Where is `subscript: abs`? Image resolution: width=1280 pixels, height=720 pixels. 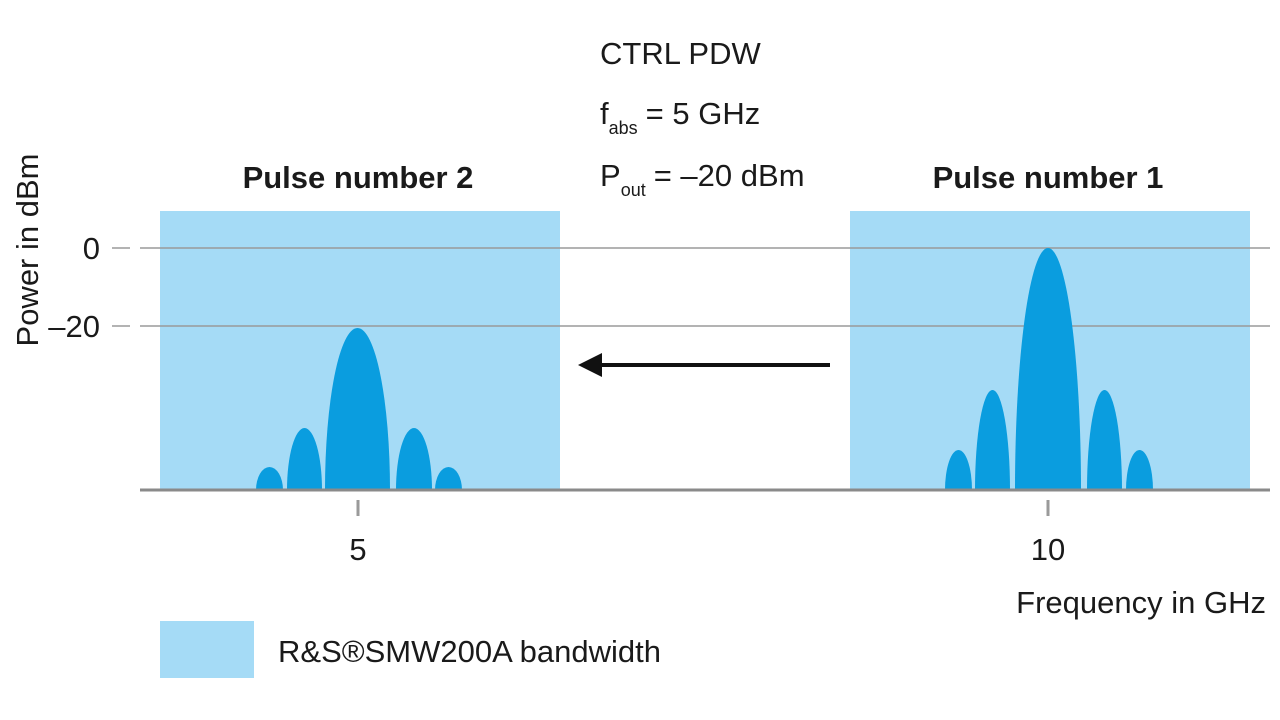
subscript: abs is located at coordinates (623, 128).